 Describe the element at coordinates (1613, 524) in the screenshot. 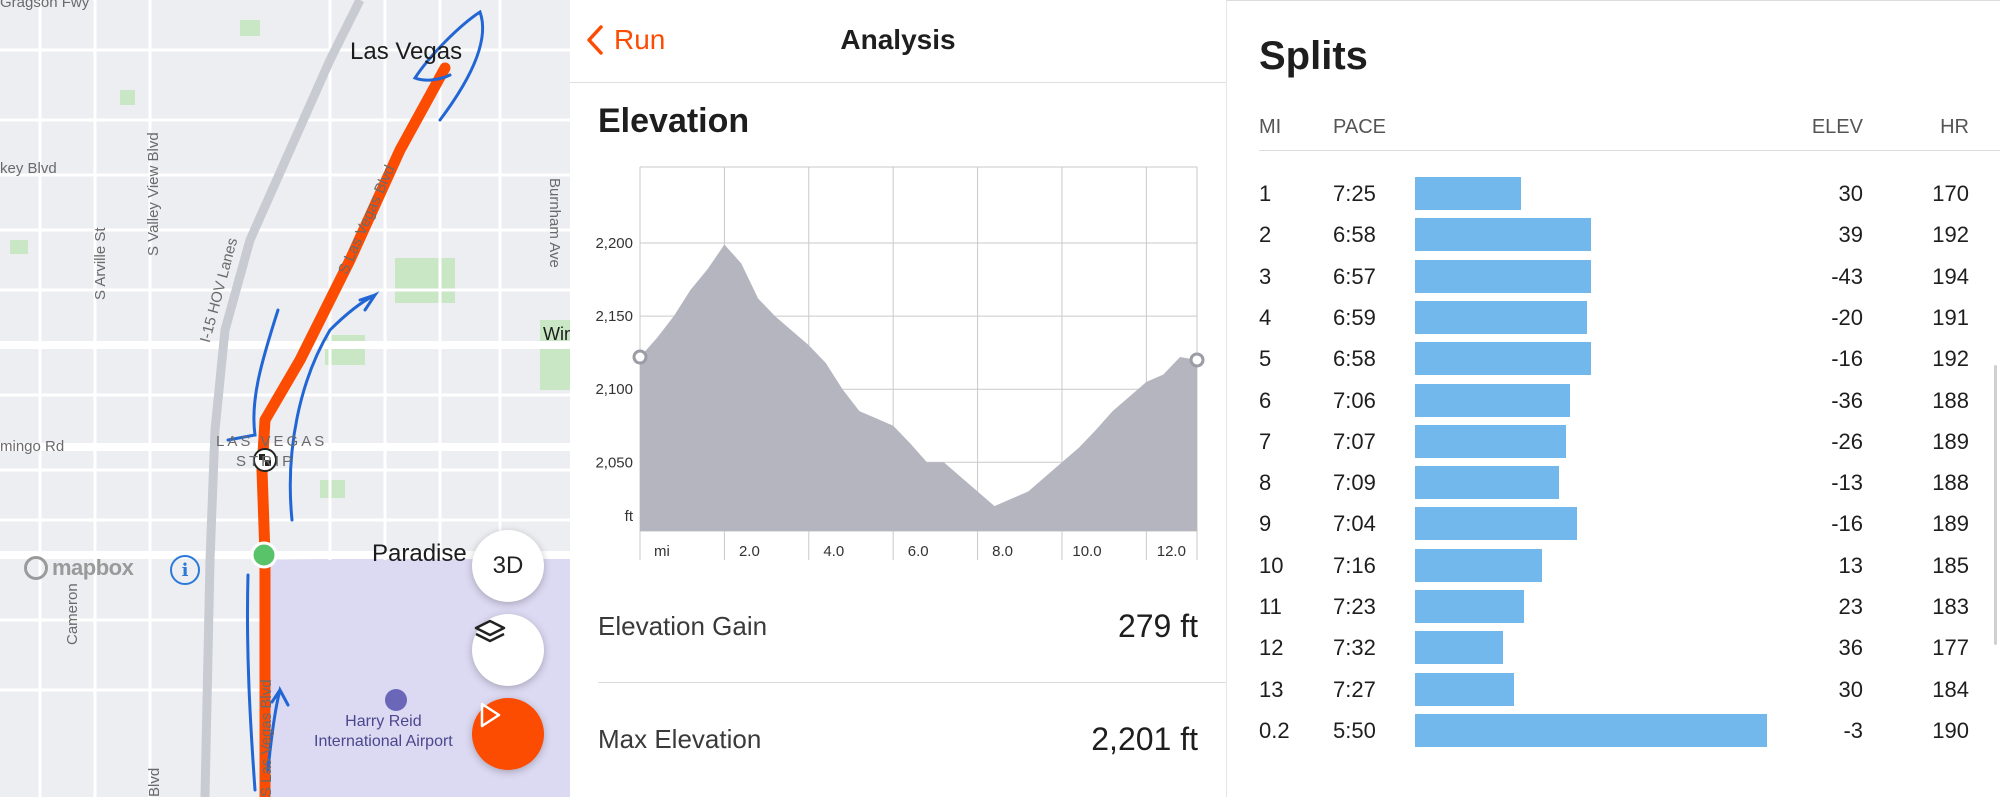

I see `split-row: 9 7:04 -16 189` at that location.